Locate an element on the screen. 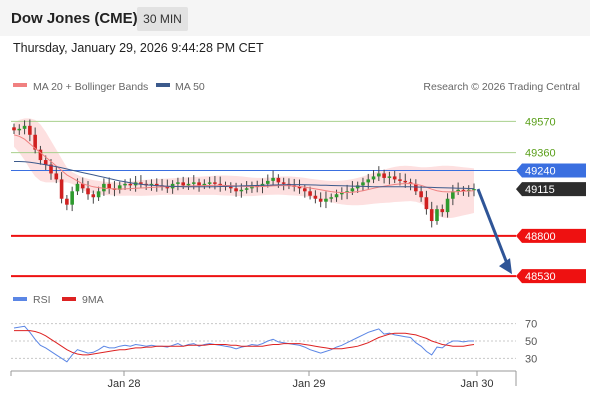  rsi-panel: 70 50 30 is located at coordinates (274, 342).